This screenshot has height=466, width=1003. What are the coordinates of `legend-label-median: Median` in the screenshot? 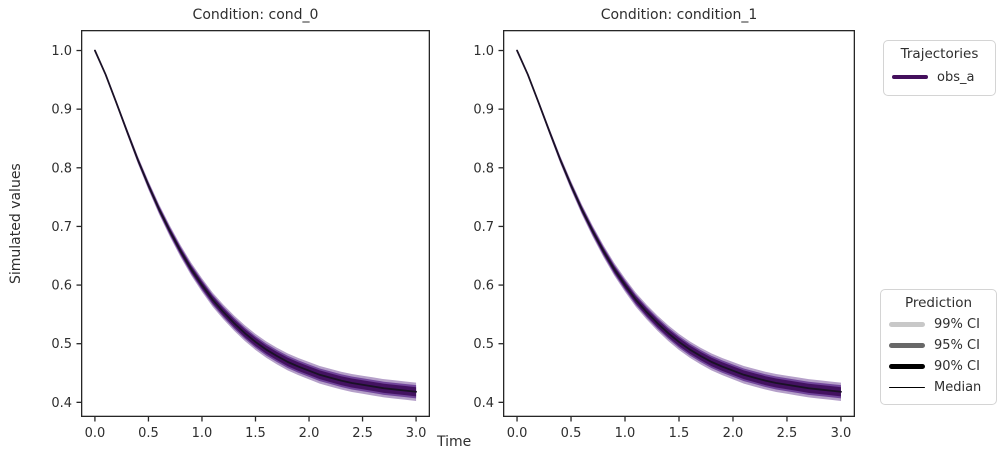 It's located at (958, 387).